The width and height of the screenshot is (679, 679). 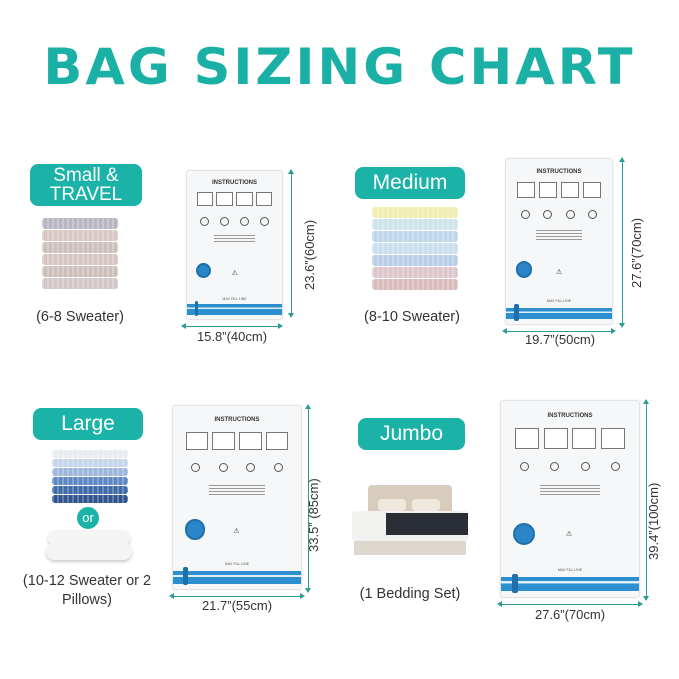 What do you see at coordinates (88, 424) in the screenshot?
I see `size-badge-large: Large` at bounding box center [88, 424].